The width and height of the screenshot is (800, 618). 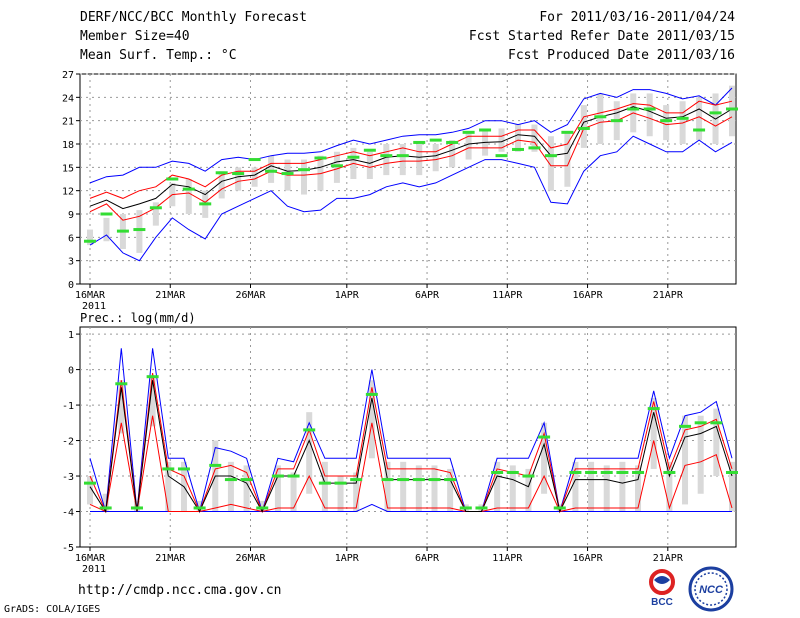 What do you see at coordinates (68, 98) in the screenshot?
I see `y-tick-label: 24` at bounding box center [68, 98].